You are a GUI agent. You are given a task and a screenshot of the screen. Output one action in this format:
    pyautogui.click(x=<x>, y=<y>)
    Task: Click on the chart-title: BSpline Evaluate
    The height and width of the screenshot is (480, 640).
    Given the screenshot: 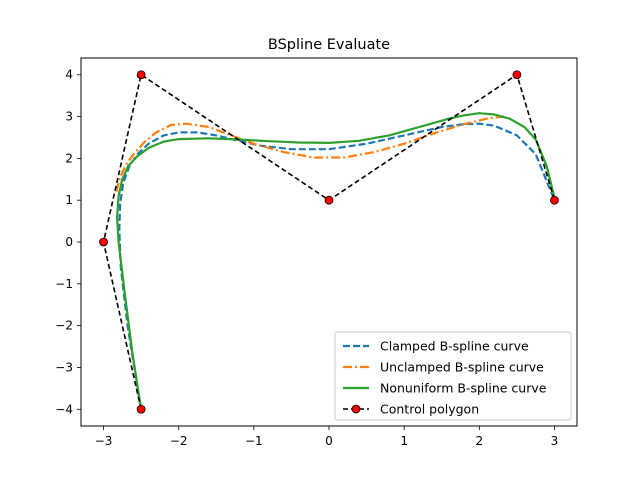 What is the action you would take?
    pyautogui.click(x=329, y=45)
    